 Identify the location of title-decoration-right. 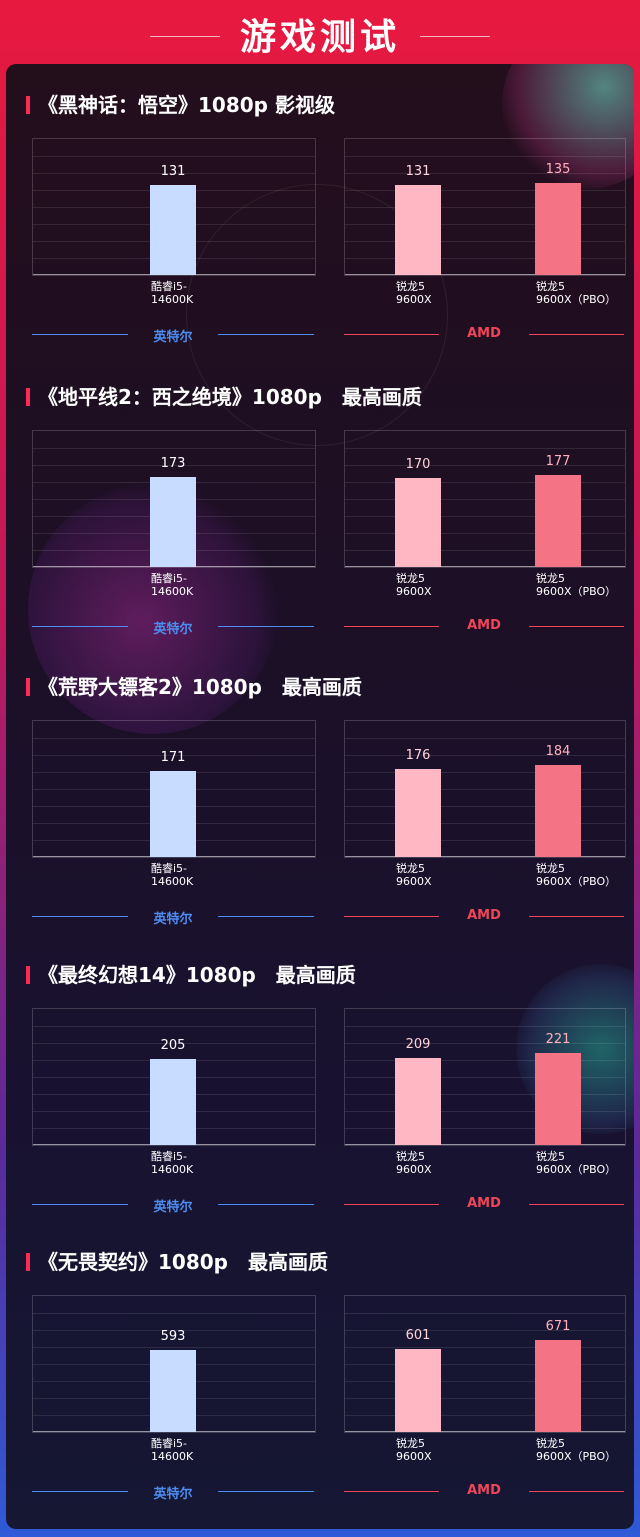
(455, 36).